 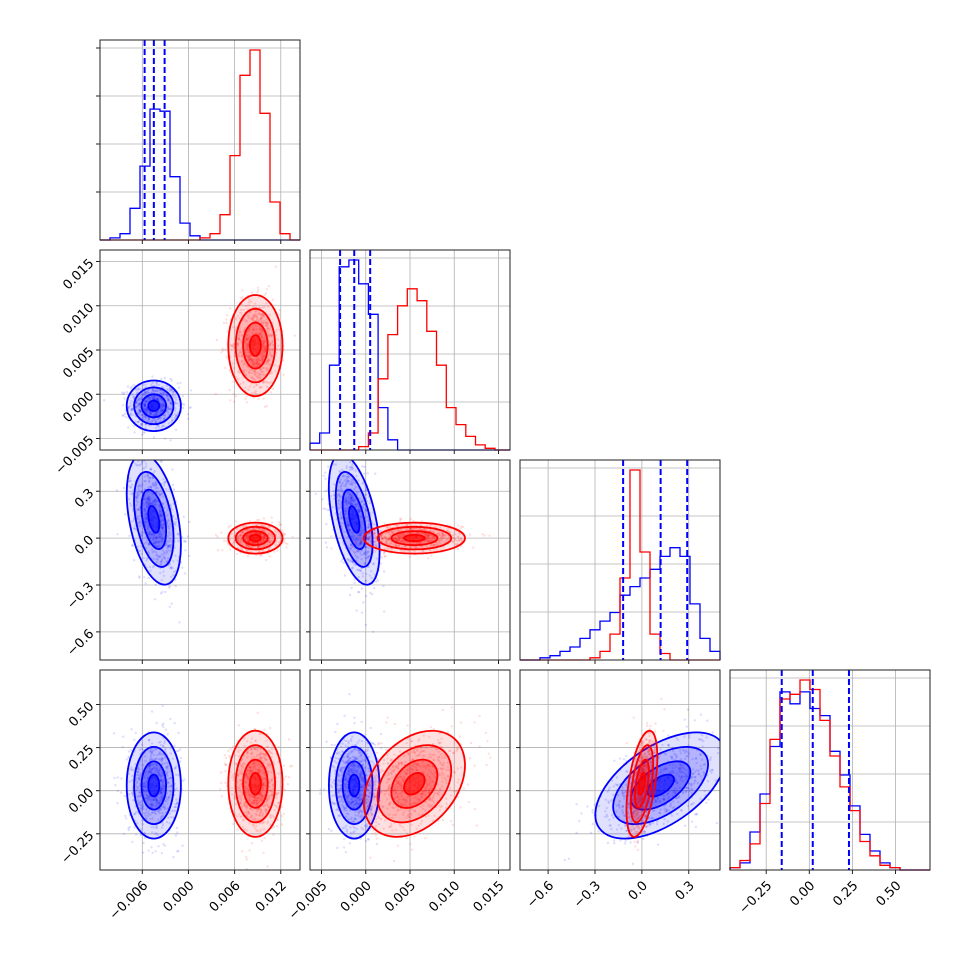 What do you see at coordinates (203, 787) in the screenshot?
I see `scatter-layer` at bounding box center [203, 787].